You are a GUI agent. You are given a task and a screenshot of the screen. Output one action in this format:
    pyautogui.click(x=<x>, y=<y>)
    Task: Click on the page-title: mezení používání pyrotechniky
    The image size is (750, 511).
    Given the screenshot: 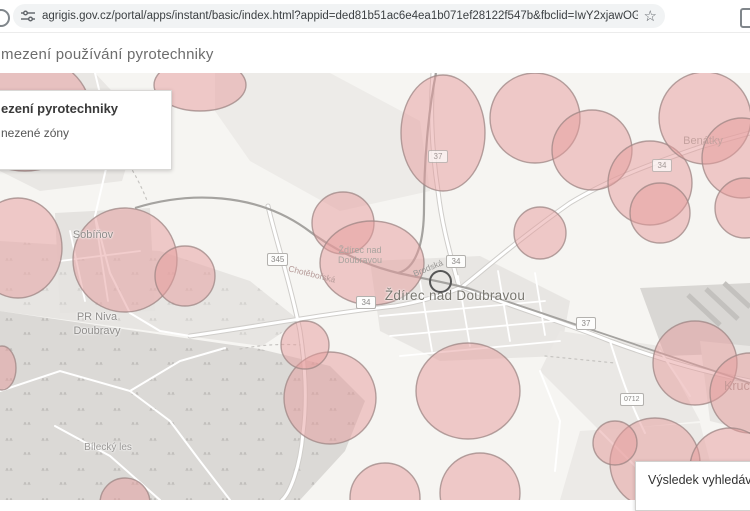 What is the action you would take?
    pyautogui.click(x=107, y=54)
    